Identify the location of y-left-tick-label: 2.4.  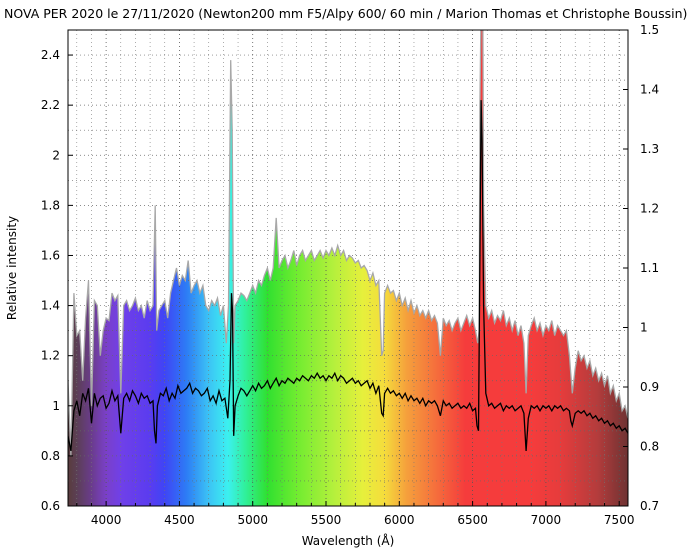
(50, 55).